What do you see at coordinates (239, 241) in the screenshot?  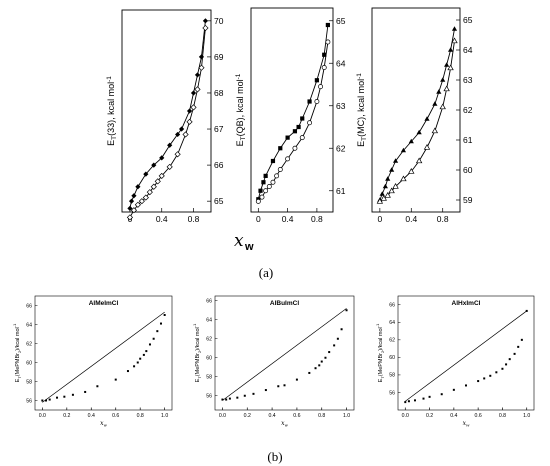 I see `panel-a-xlabel: x` at bounding box center [239, 241].